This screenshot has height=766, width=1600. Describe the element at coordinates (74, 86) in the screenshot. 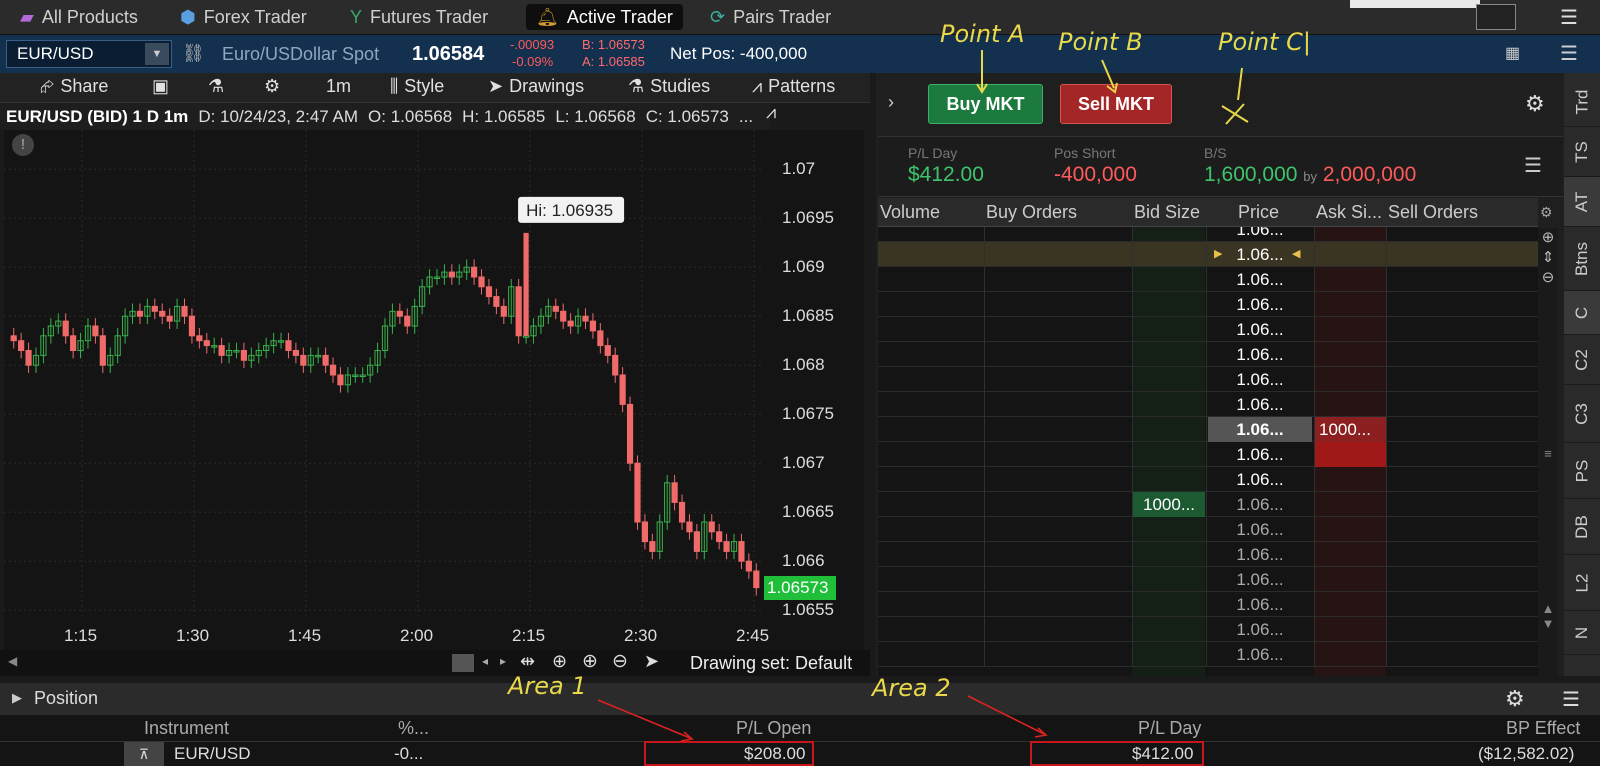

I see `share-button: ⮳ Share` at that location.